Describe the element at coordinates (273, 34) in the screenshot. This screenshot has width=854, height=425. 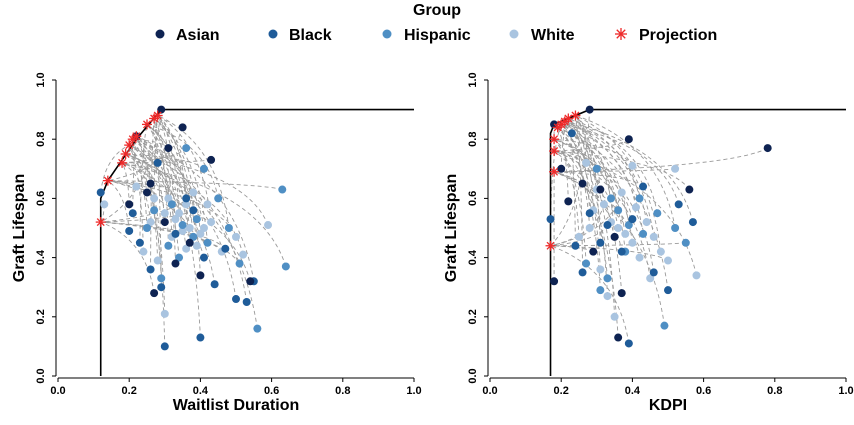
I see `legend-marker-black` at that location.